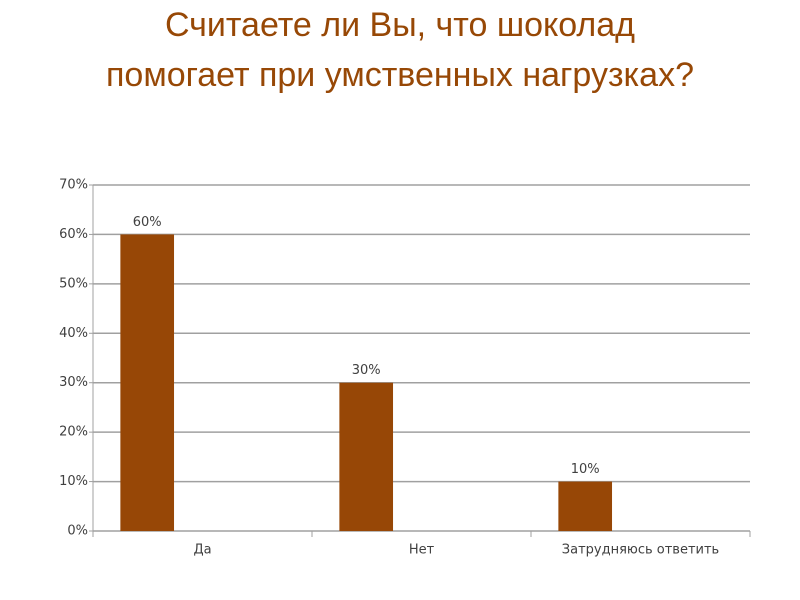  I want to click on y-tick-label: 40%, so click(73, 333).